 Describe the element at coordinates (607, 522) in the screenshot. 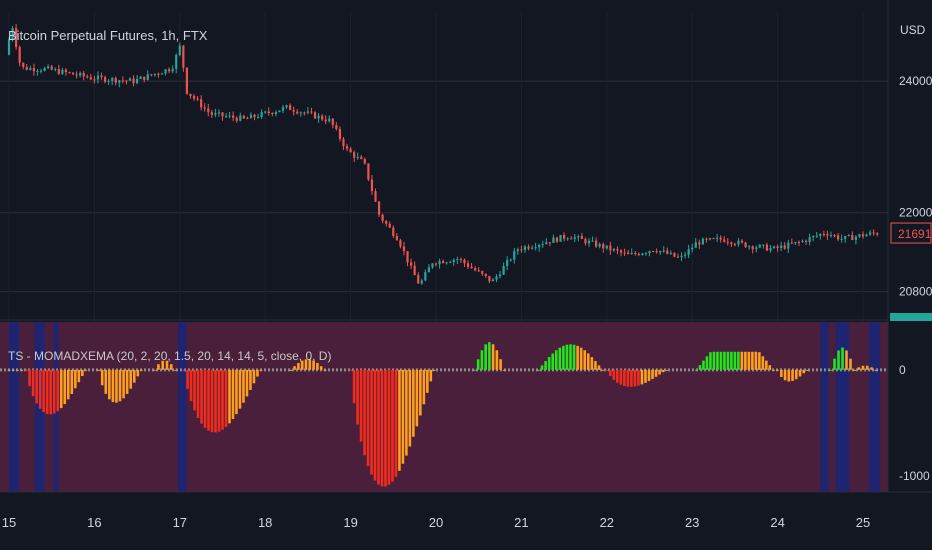

I see `time-tick-label: 22` at that location.